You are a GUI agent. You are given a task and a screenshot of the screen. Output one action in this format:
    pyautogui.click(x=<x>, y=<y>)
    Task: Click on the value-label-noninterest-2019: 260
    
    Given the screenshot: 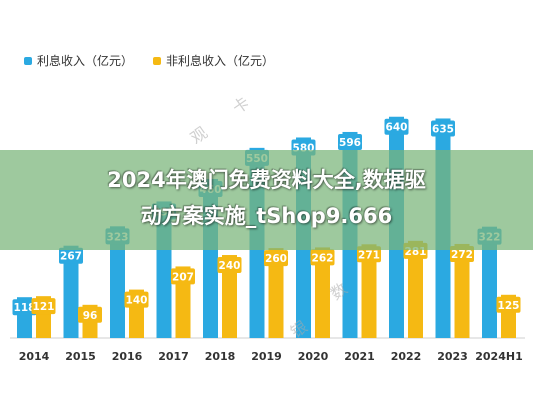 What is the action you would take?
    pyautogui.click(x=276, y=259)
    